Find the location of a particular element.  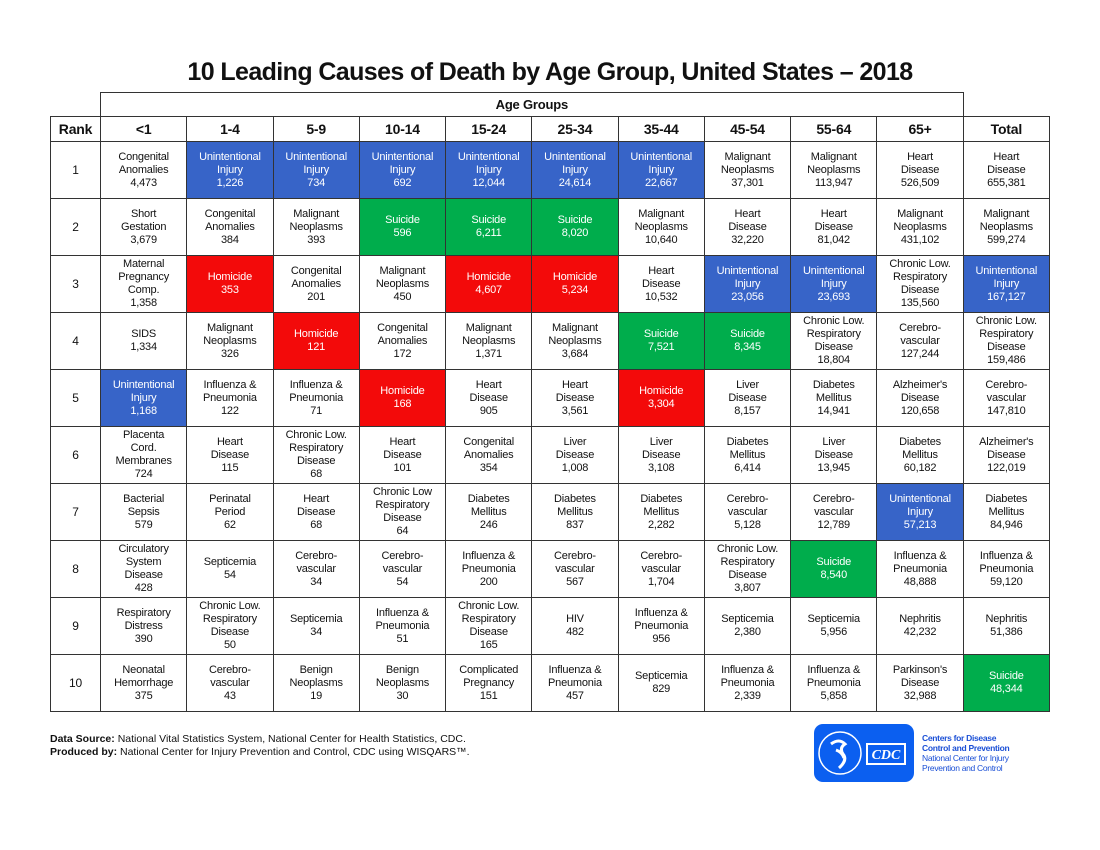

cause-cell: Diabetes Mellitus 60,182 is located at coordinates (920, 455).